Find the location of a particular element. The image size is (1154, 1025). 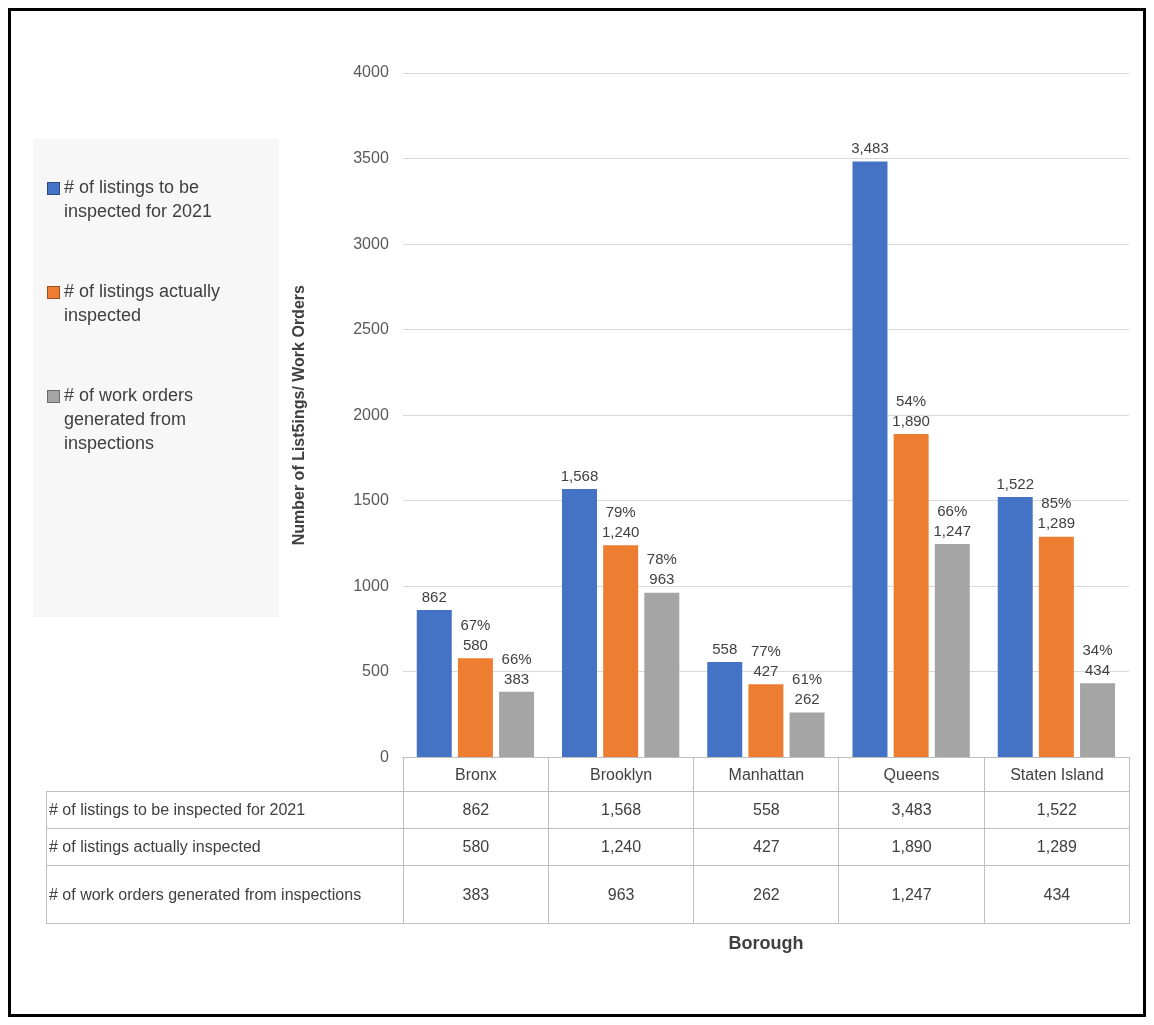

data-label: 1,247 is located at coordinates (911, 894).